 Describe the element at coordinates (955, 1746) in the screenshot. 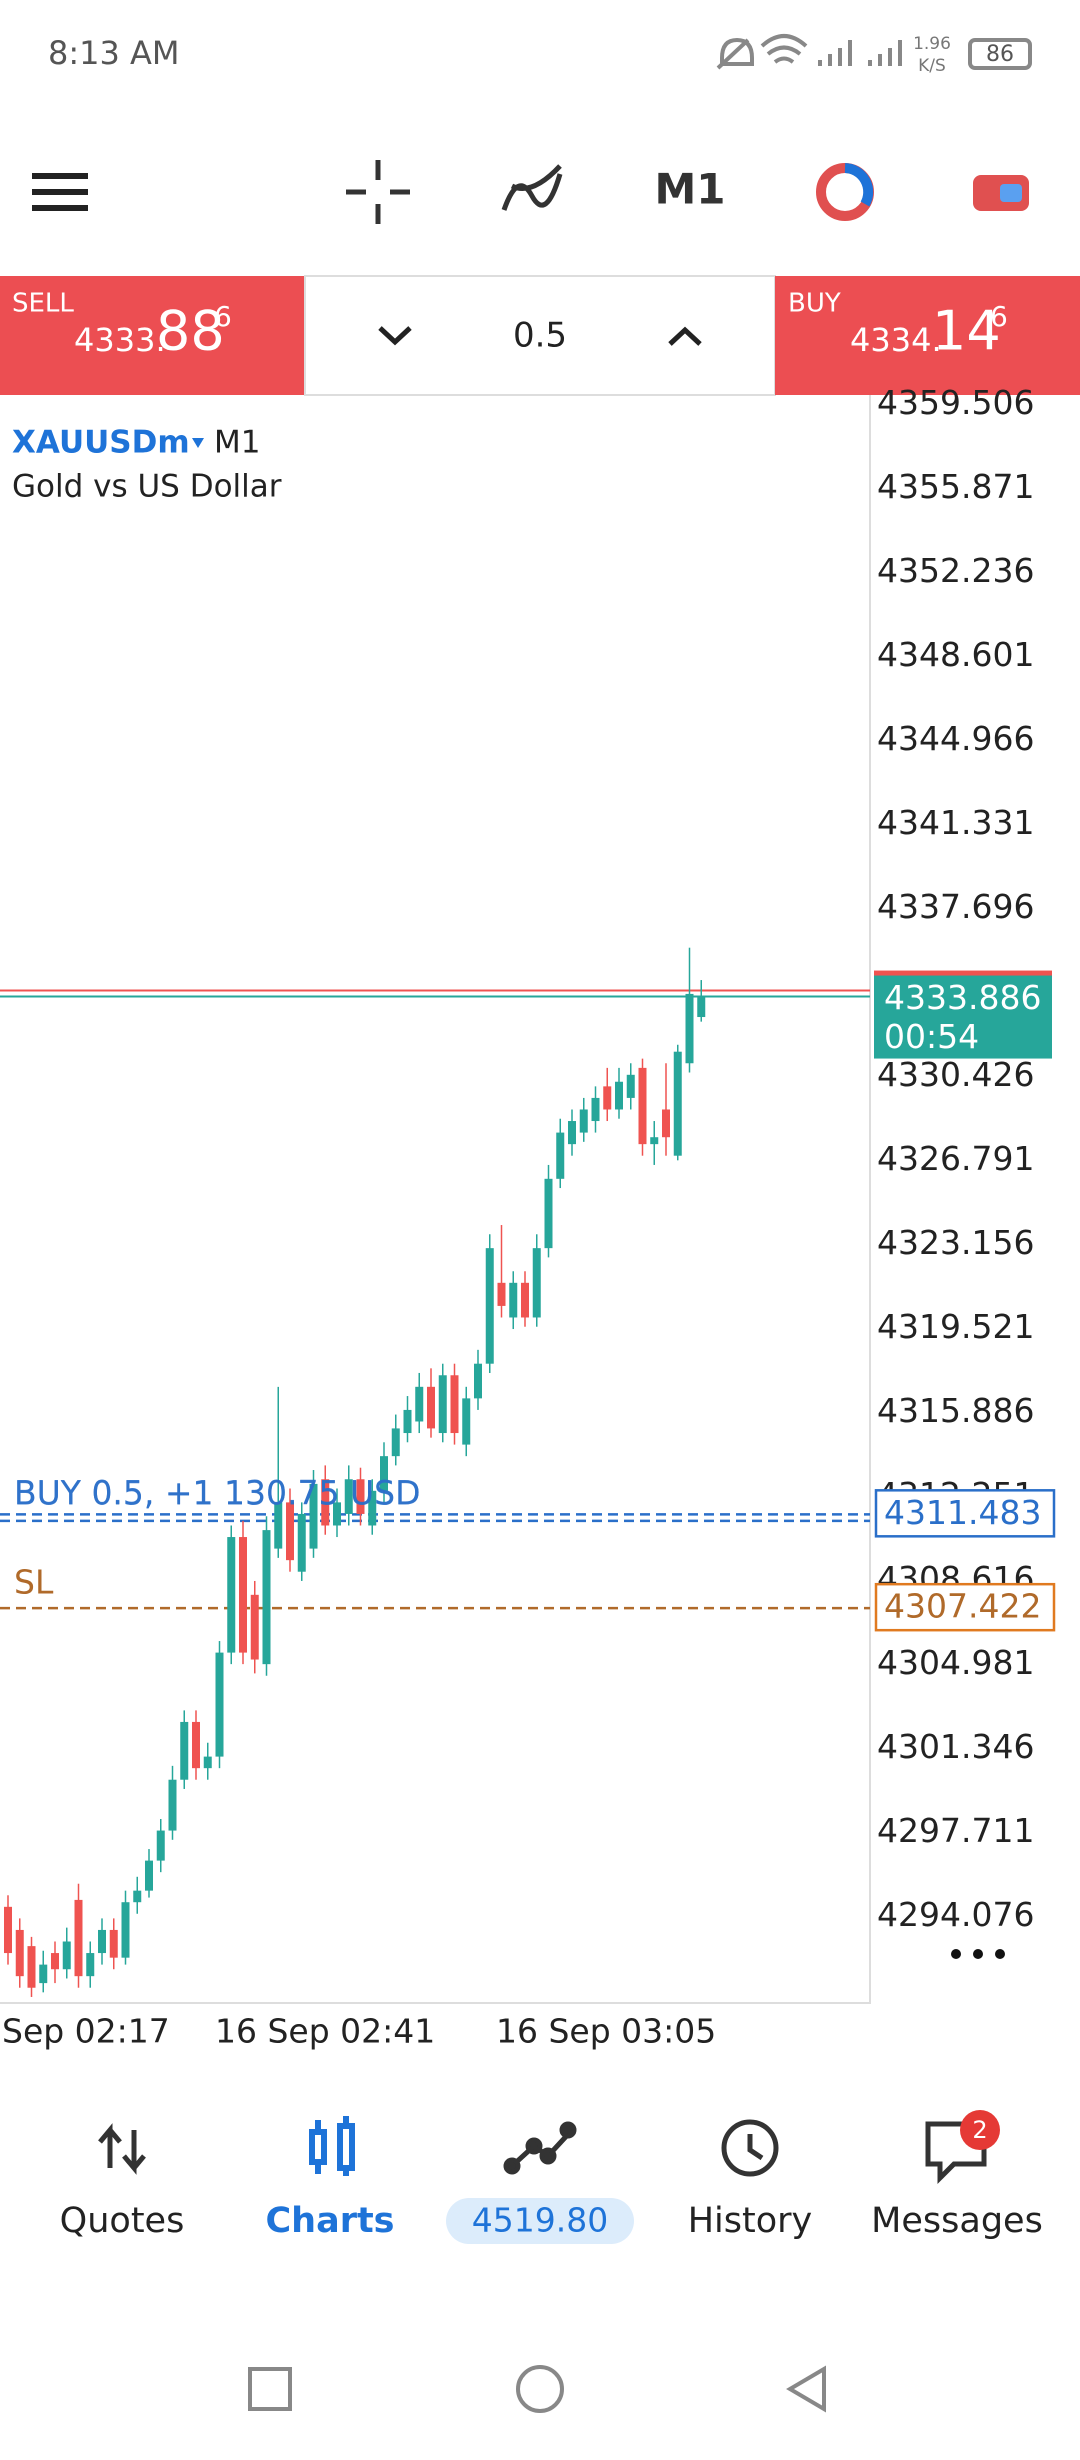

I see `y-tick-label: 4301.346` at that location.